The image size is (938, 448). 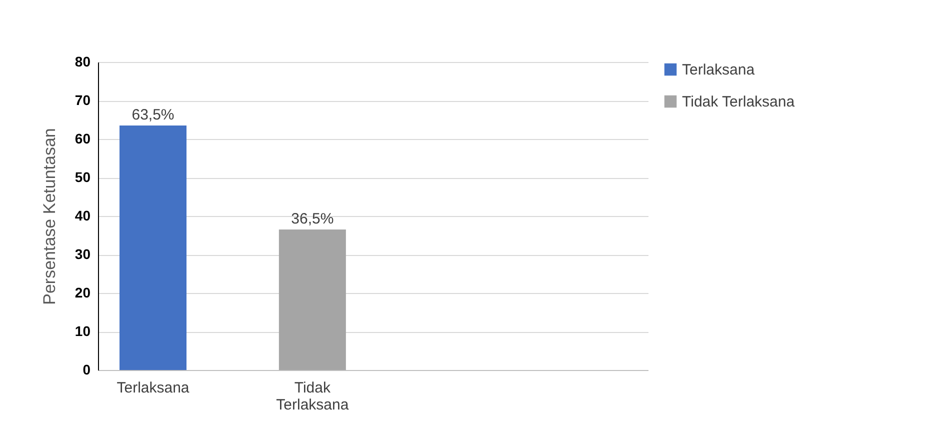 What do you see at coordinates (739, 102) in the screenshot?
I see `legend-label: Tidak Terlaksana` at bounding box center [739, 102].